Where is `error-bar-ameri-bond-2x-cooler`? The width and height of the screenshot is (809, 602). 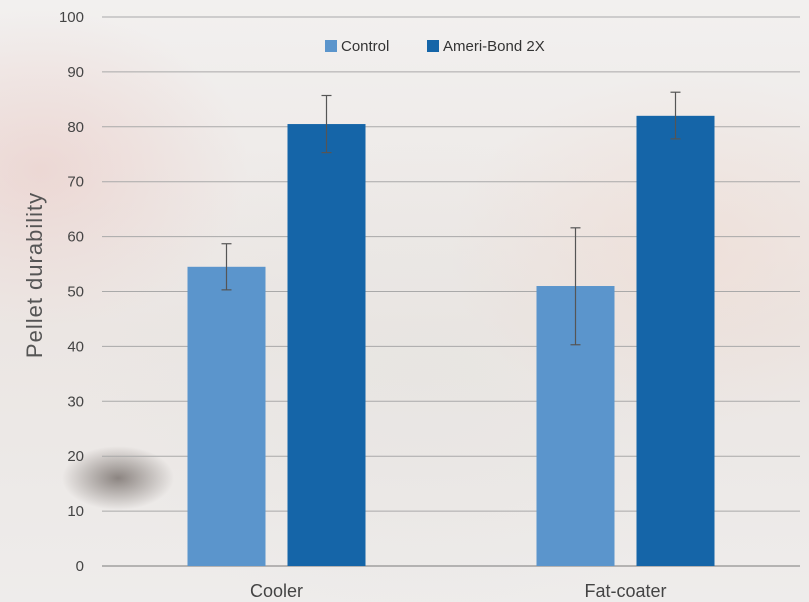
error-bar-ameri-bond-2x-cooler is located at coordinates (326, 124).